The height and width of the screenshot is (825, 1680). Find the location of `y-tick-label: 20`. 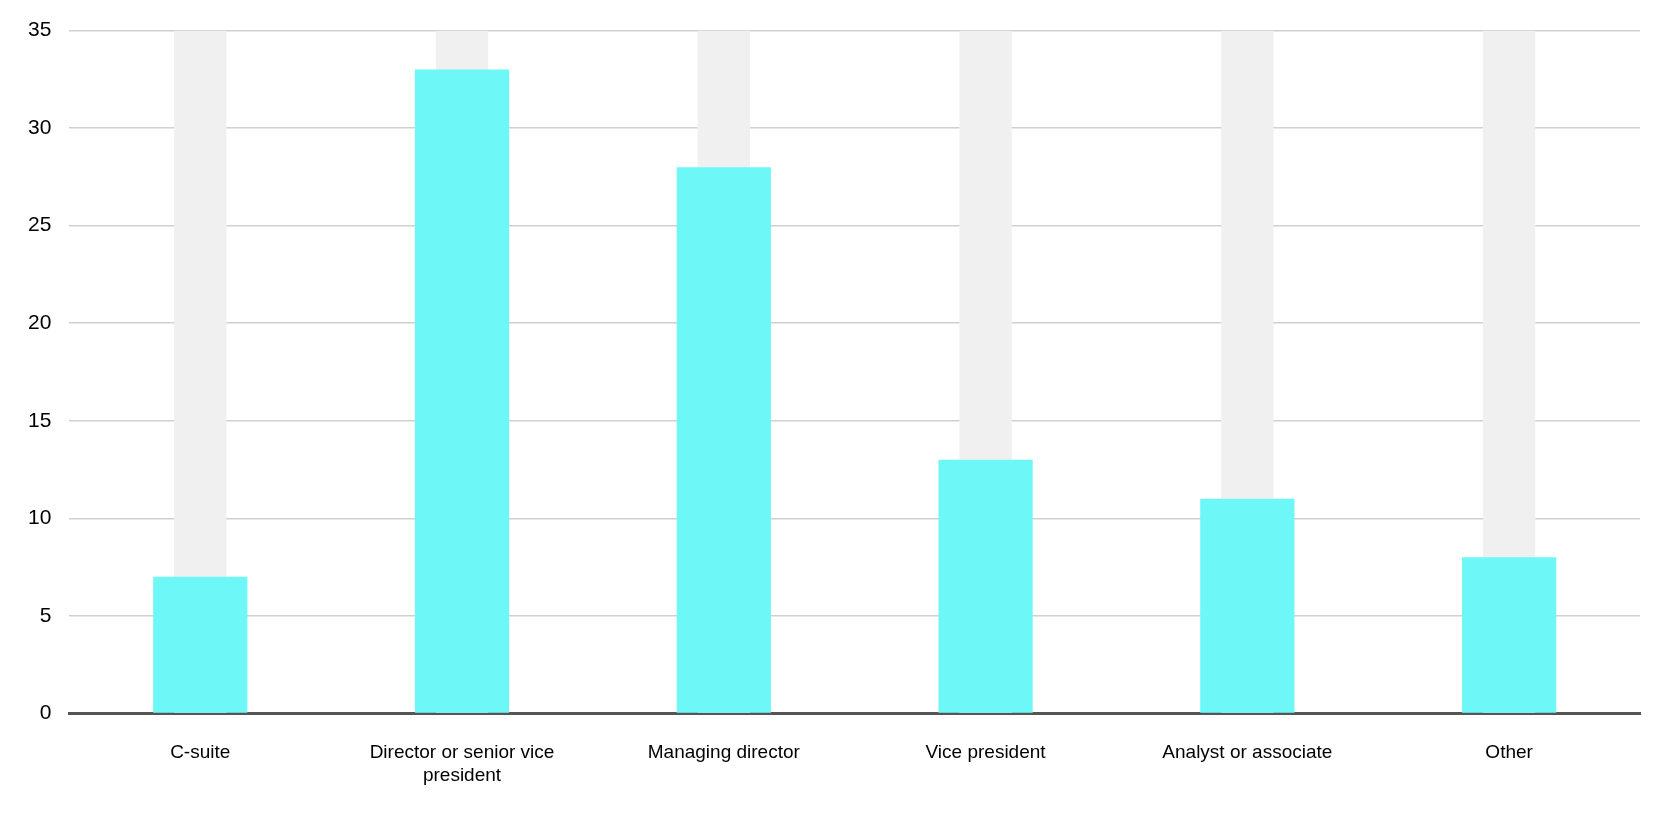

y-tick-label: 20 is located at coordinates (40, 322).